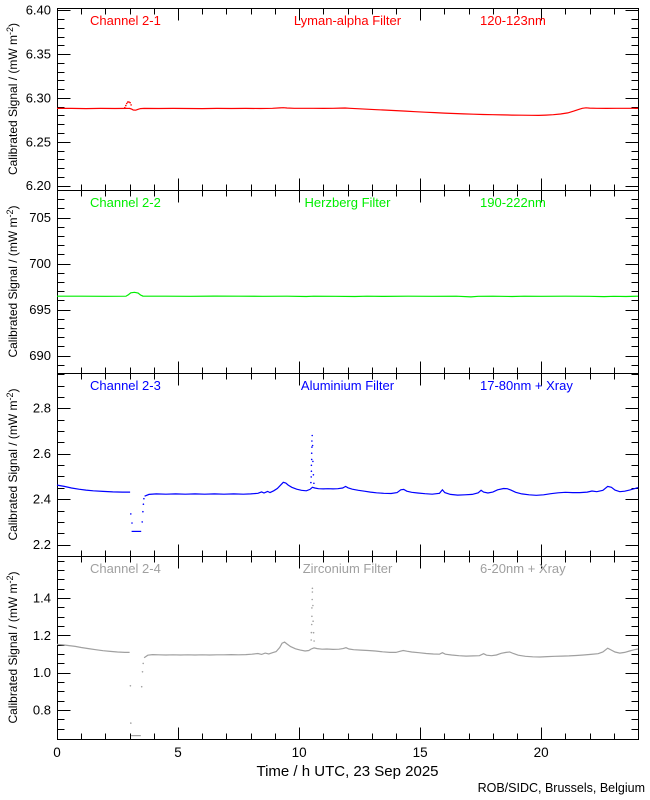  Describe the element at coordinates (526, 385) in the screenshot. I see `band-label-3: 17-80nm + Xray` at that location.